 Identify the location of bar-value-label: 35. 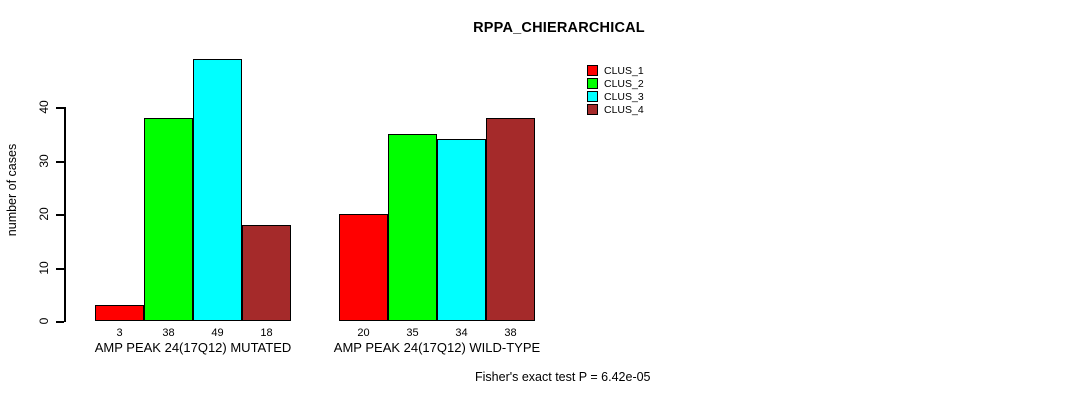
(412, 333).